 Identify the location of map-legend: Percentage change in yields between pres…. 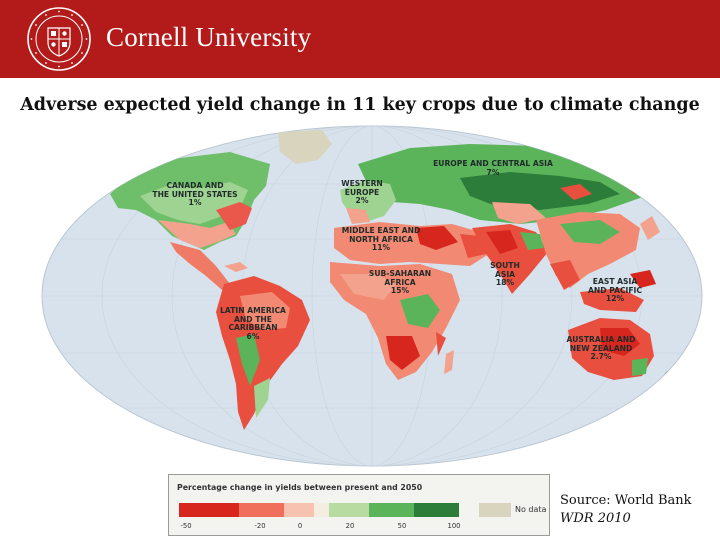
(359, 505).